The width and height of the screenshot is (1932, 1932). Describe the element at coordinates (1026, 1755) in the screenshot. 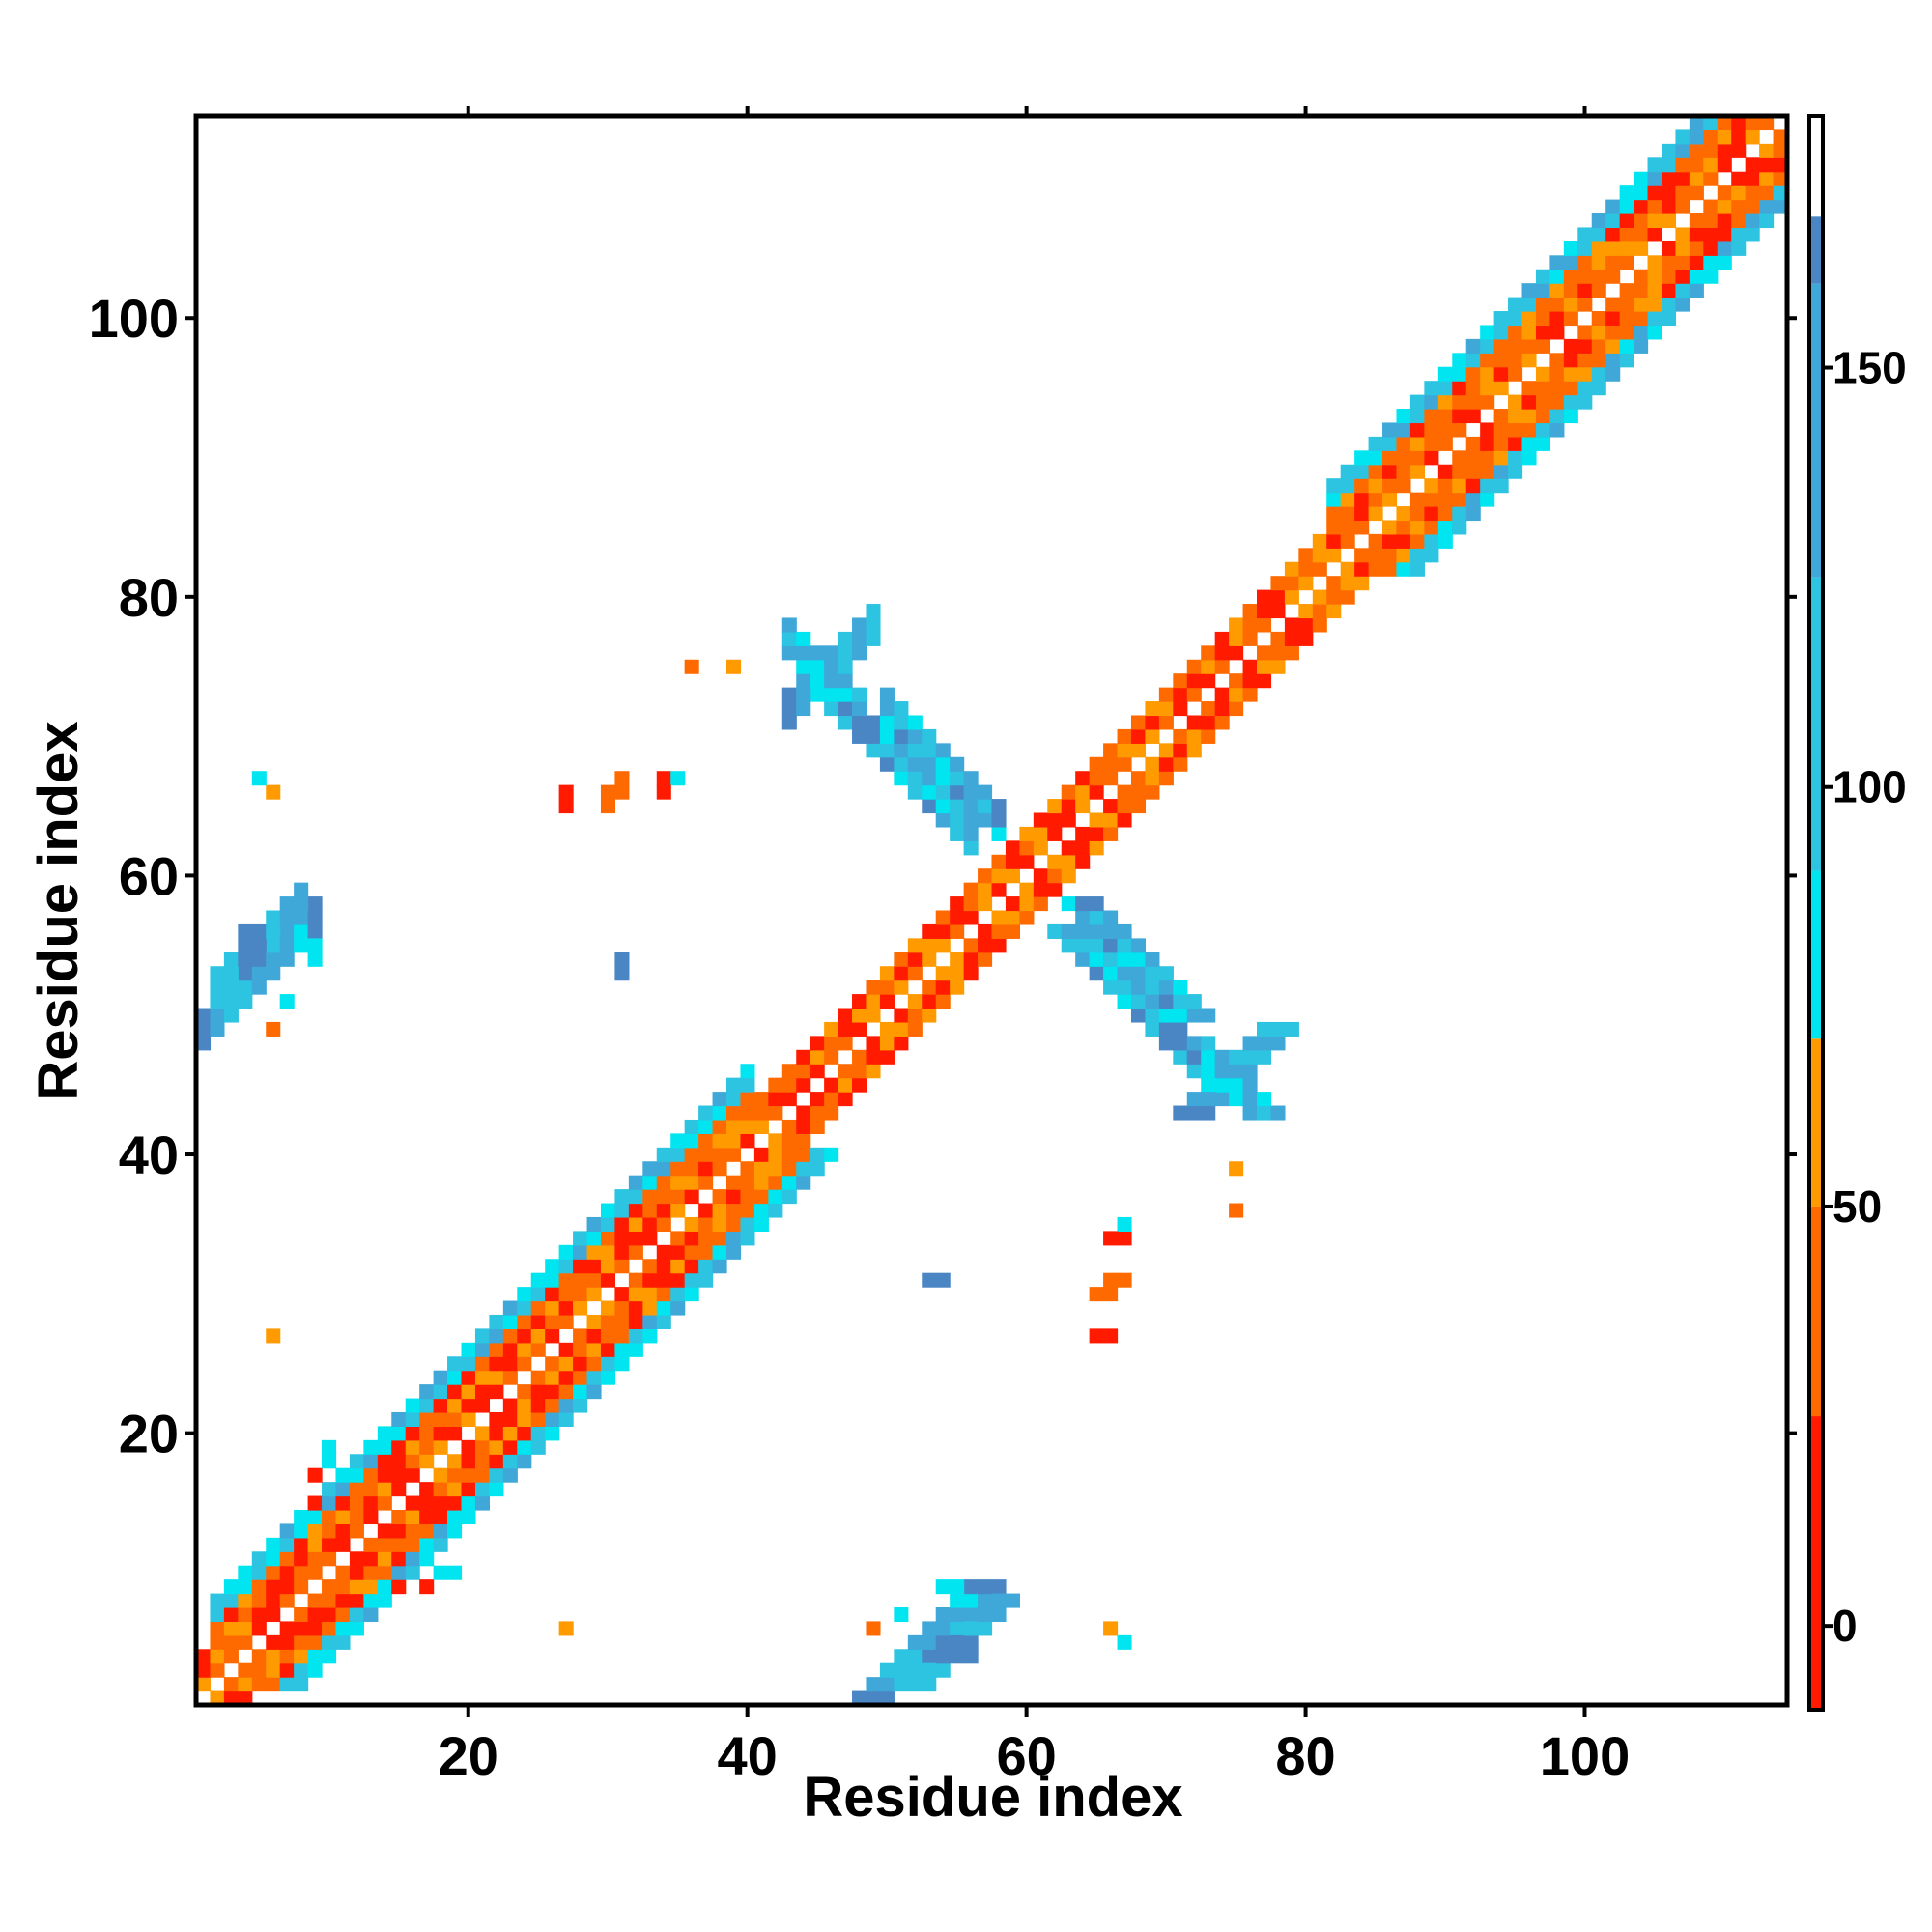

I see `x-tick-label: 60` at that location.